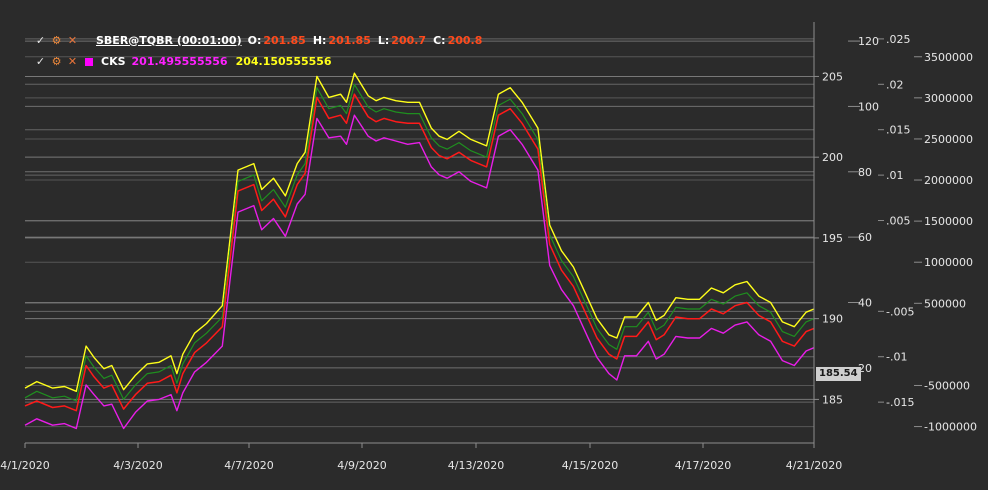 This screenshot has width=988, height=490. I want to click on axis3-tick-label: -.015, so click(900, 402).